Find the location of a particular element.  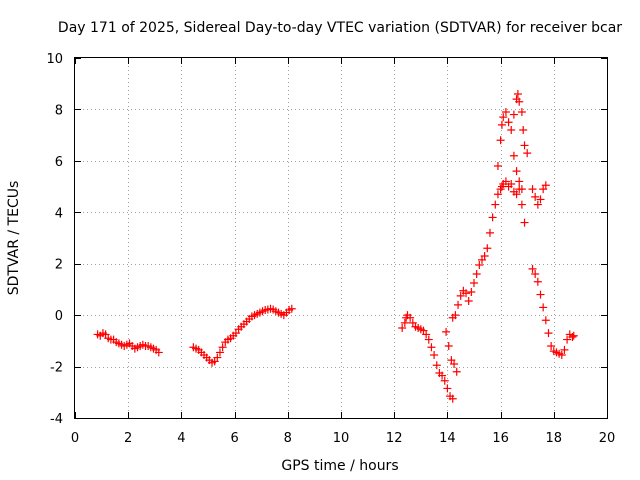

x-tick-label: 16 is located at coordinates (500, 438).